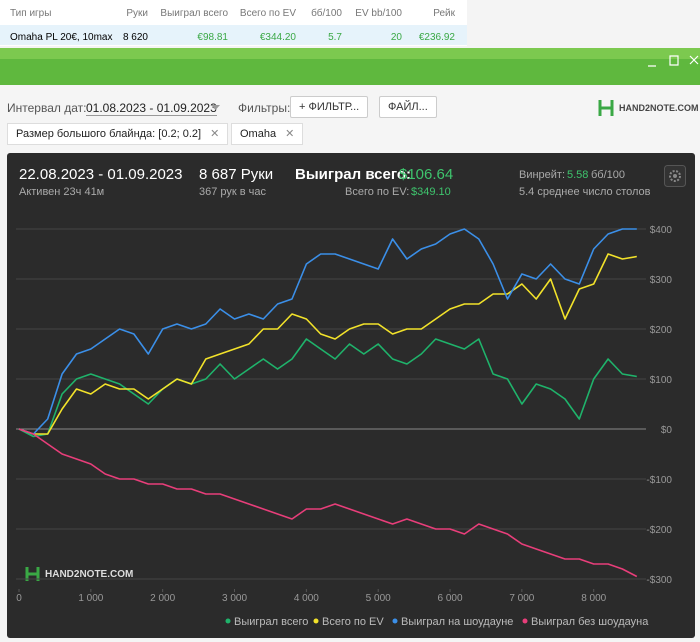  What do you see at coordinates (306, 598) in the screenshot?
I see `x-tick-label: 4 000` at bounding box center [306, 598].